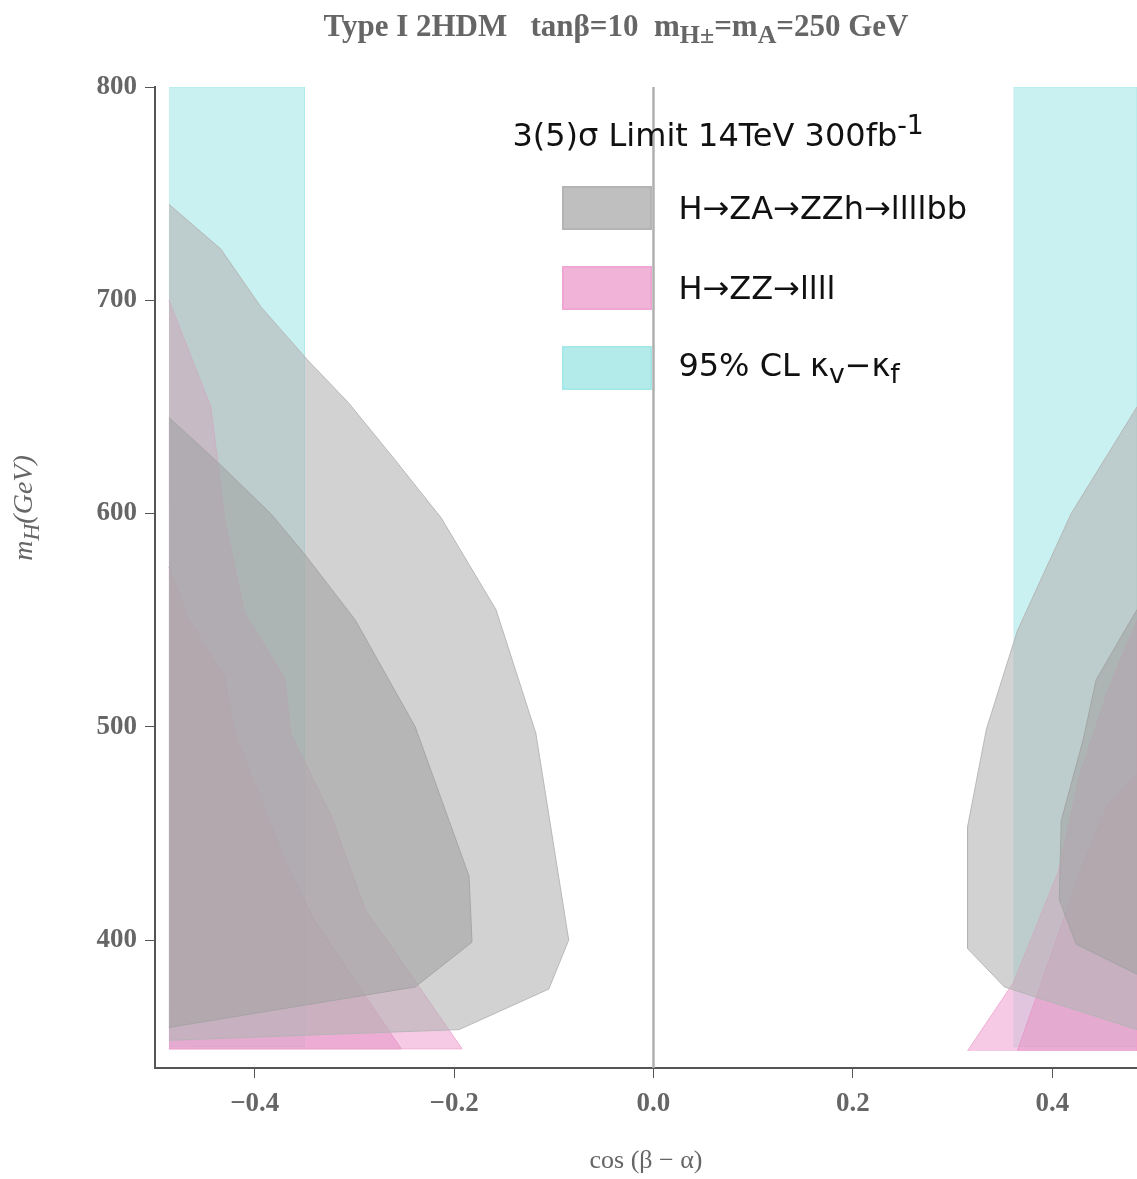 Image resolution: width=1137 pixels, height=1179 pixels. I want to click on x-tick-label: 0.0, so click(653, 1102).